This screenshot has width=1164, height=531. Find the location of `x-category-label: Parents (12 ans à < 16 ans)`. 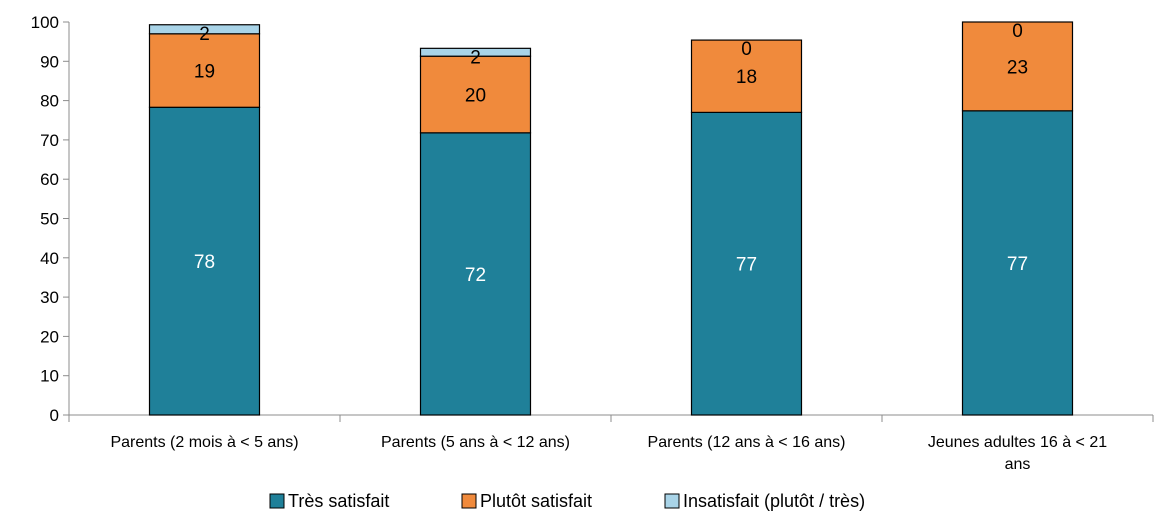

x-category-label: Parents (12 ans à < 16 ans) is located at coordinates (747, 442).